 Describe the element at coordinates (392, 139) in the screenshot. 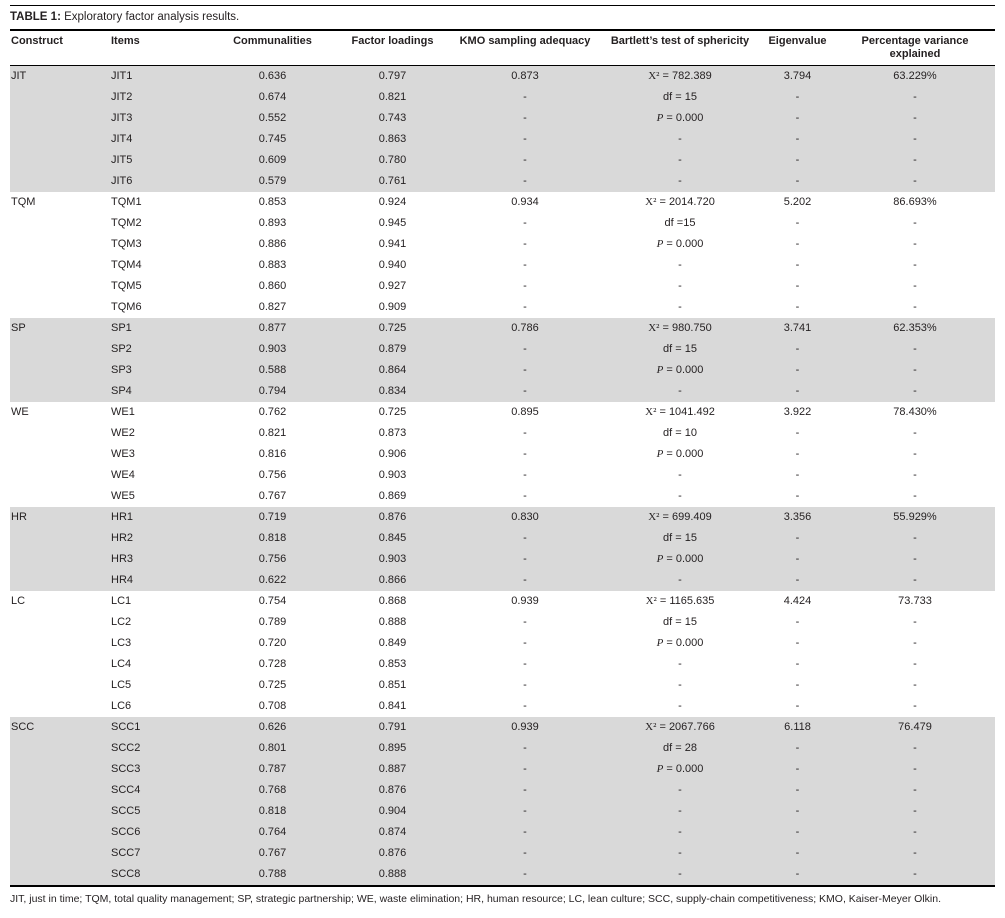

I see `value-cell: 0.863` at that location.